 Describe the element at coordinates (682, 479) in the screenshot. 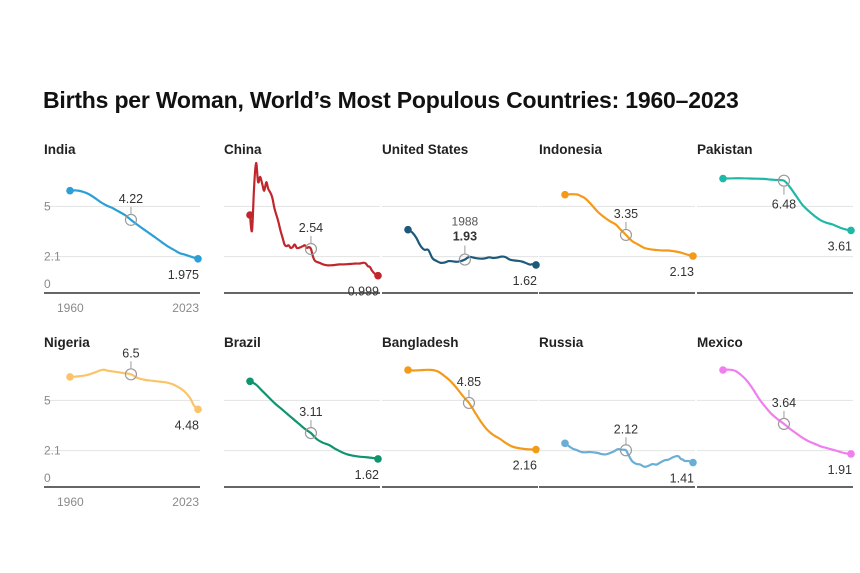

I see `end-value-label: 1.41` at that location.